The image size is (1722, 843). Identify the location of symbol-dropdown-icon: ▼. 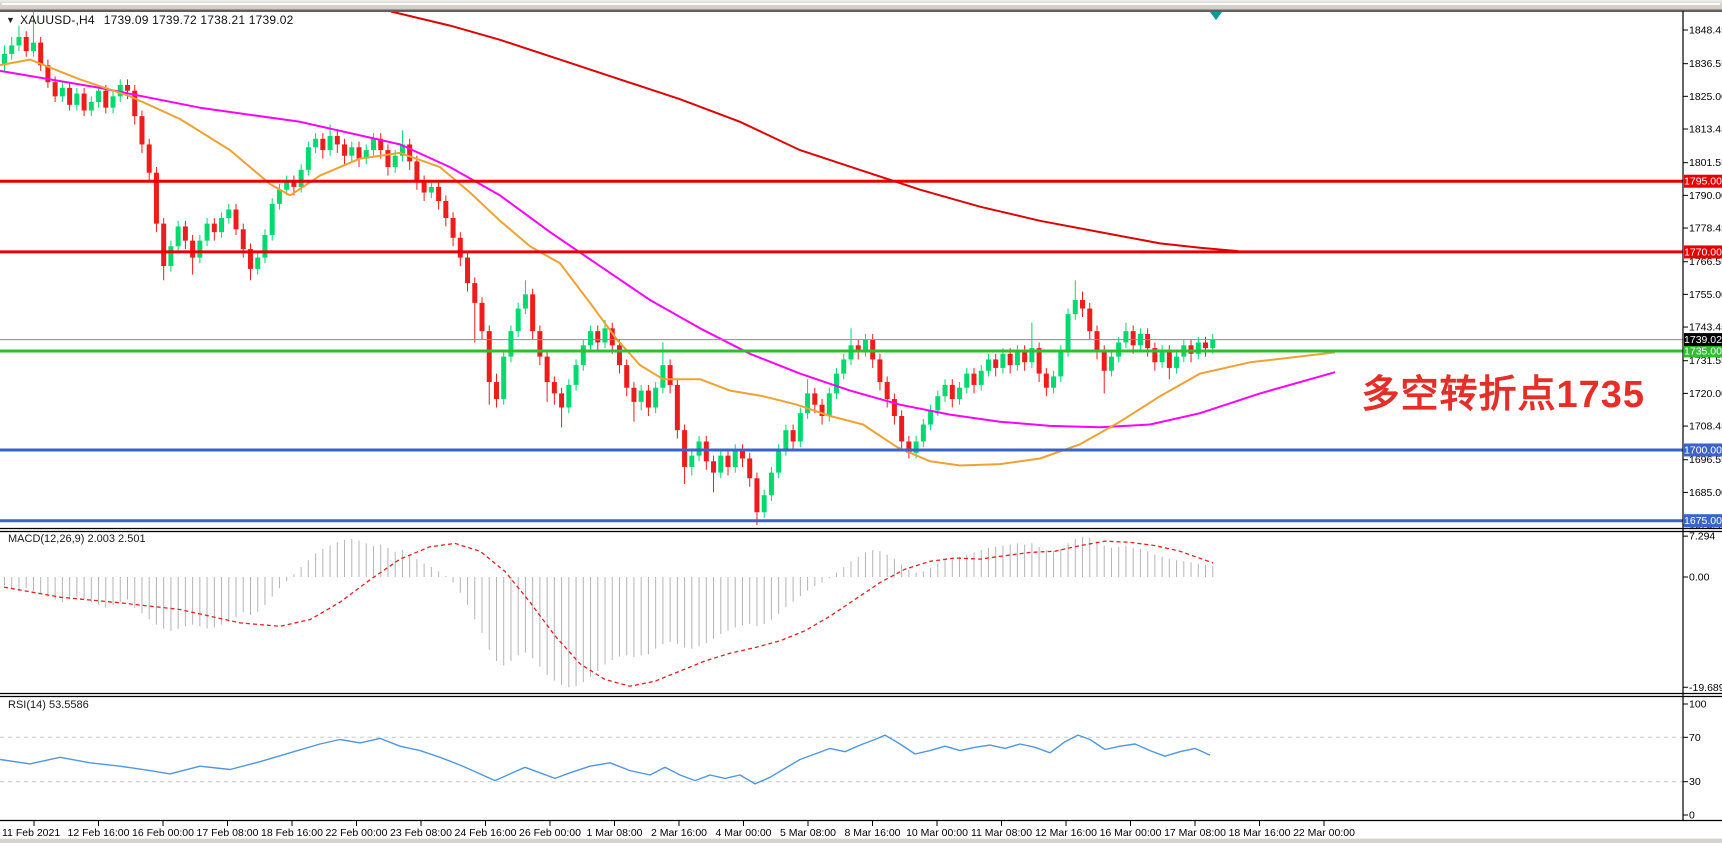
(11, 20).